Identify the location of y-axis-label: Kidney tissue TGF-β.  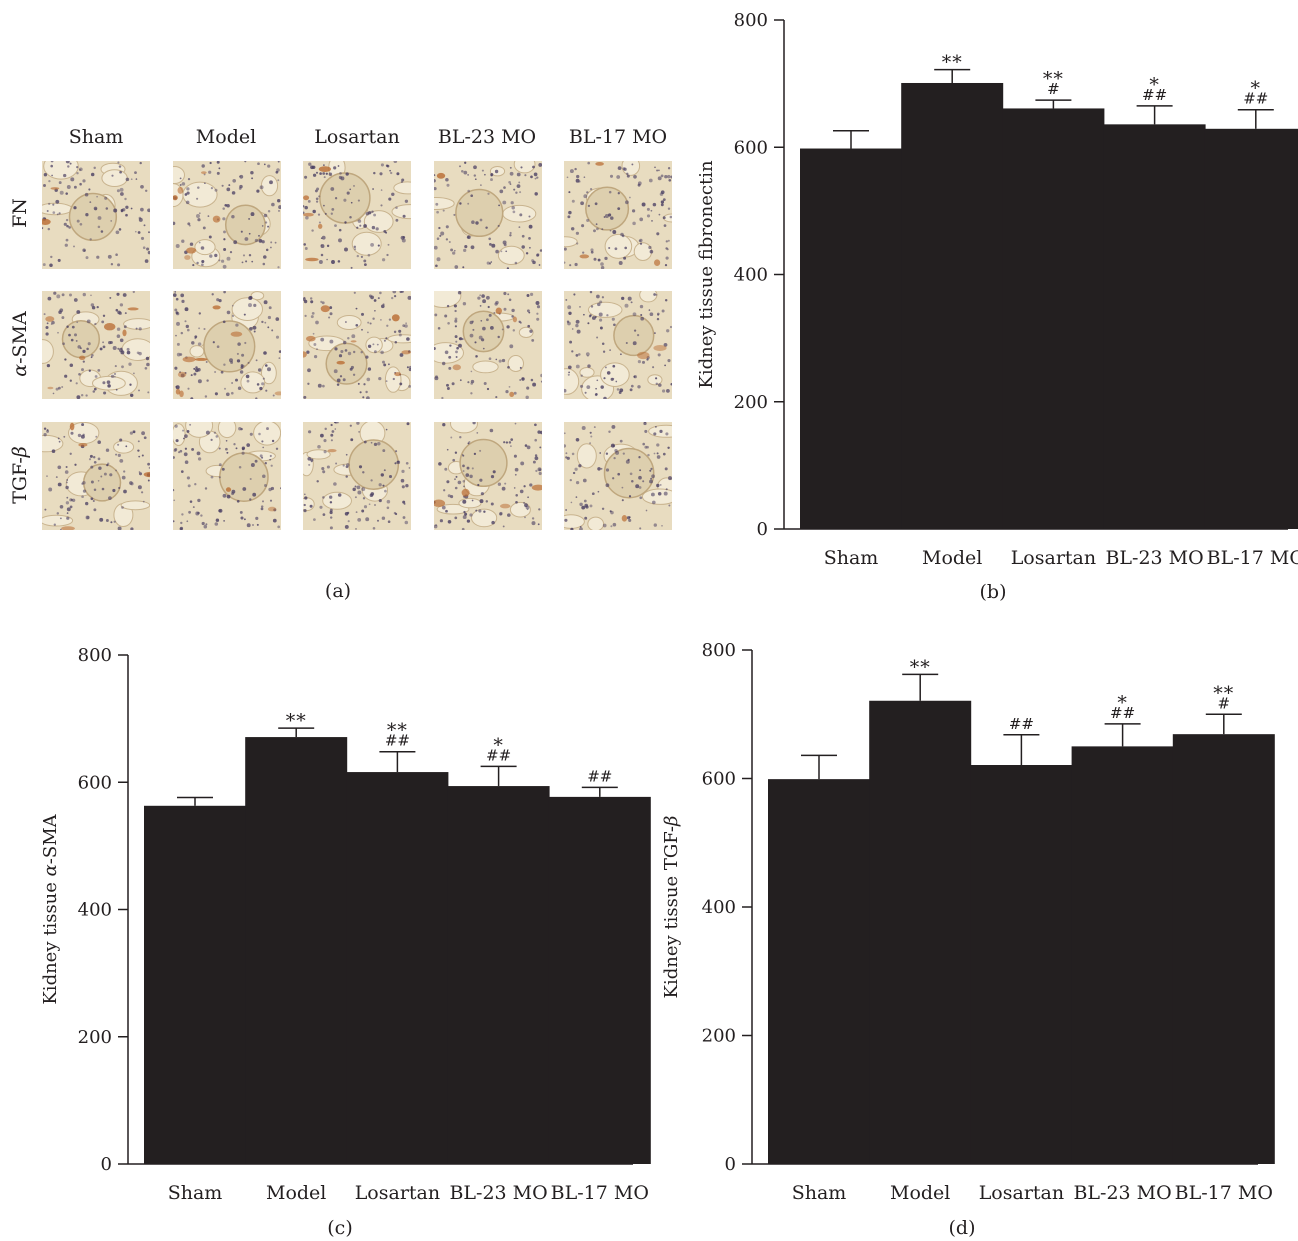
(671, 907).